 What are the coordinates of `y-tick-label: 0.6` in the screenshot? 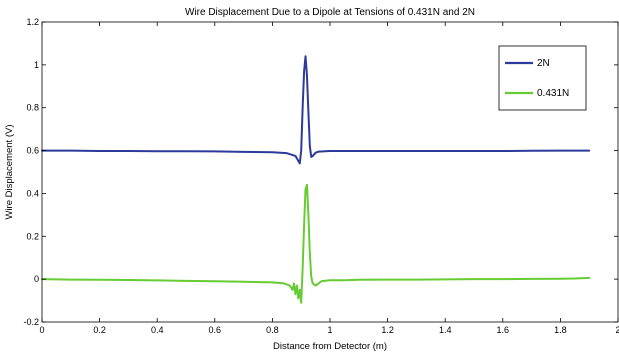 It's located at (32, 151).